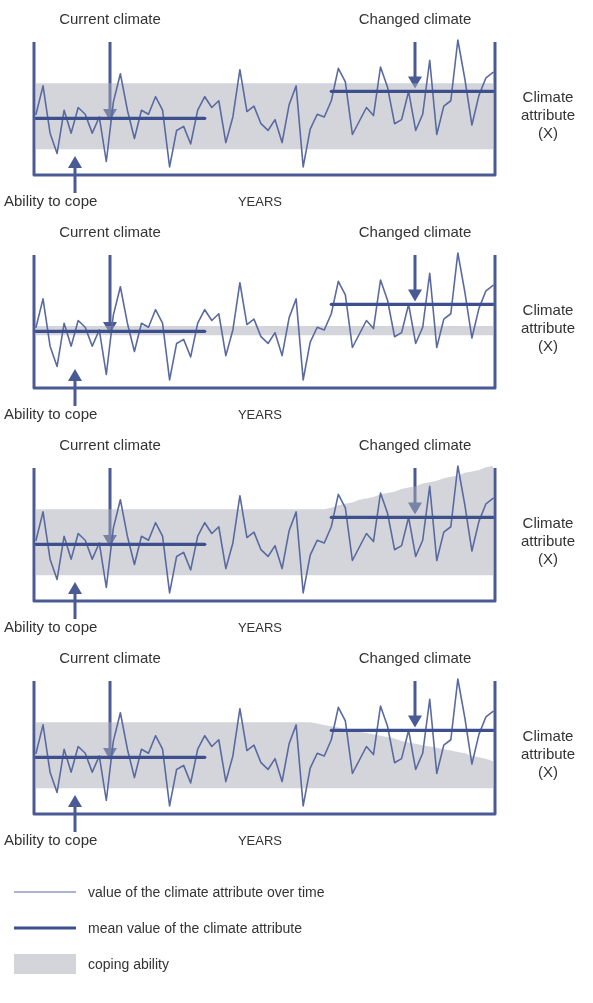 This screenshot has width=593, height=1003. Describe the element at coordinates (128, 964) in the screenshot. I see `text: coping ability` at that location.